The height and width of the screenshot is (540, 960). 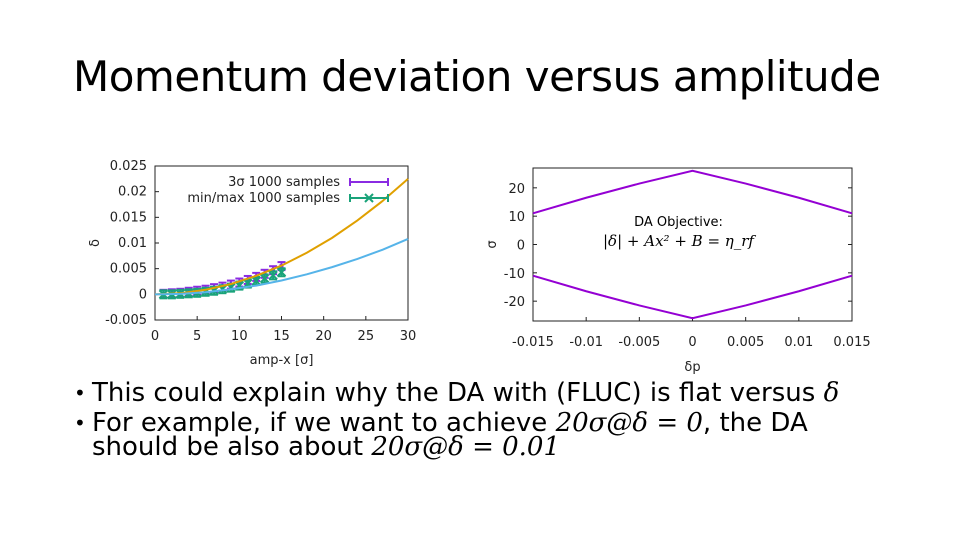 I want to click on x-tick-label: 5, so click(x=197, y=336).